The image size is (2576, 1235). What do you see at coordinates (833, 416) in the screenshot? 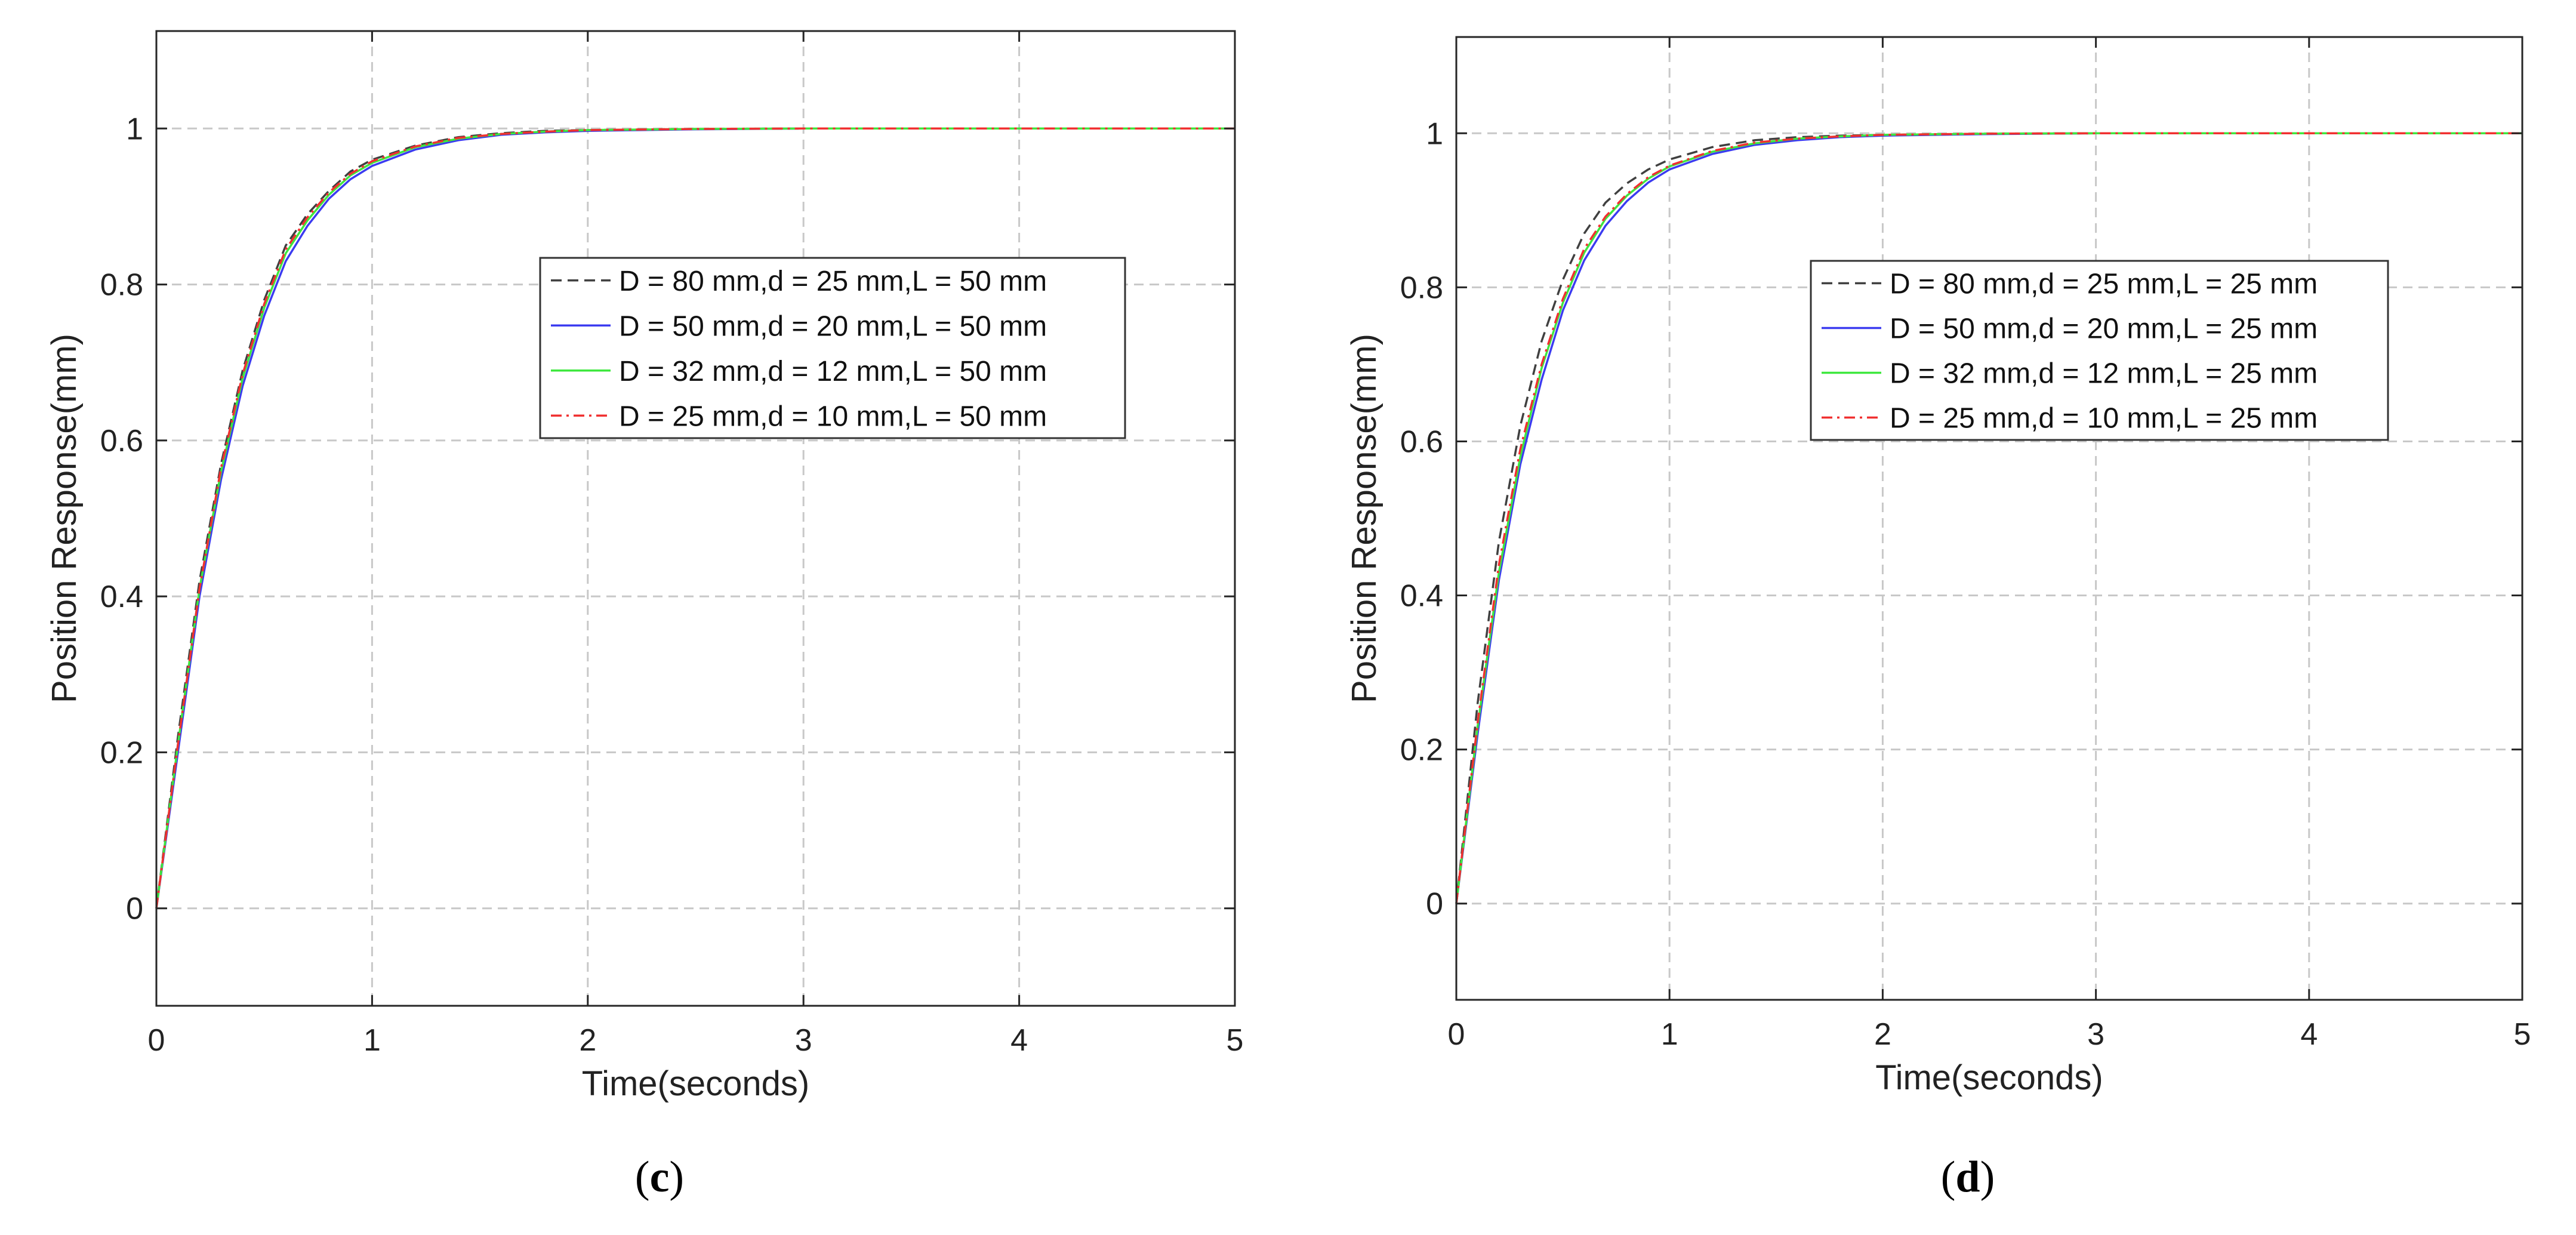
I see `legend-label-4: D = 25 mm,d = 10 mm,L = 50 mm` at bounding box center [833, 416].